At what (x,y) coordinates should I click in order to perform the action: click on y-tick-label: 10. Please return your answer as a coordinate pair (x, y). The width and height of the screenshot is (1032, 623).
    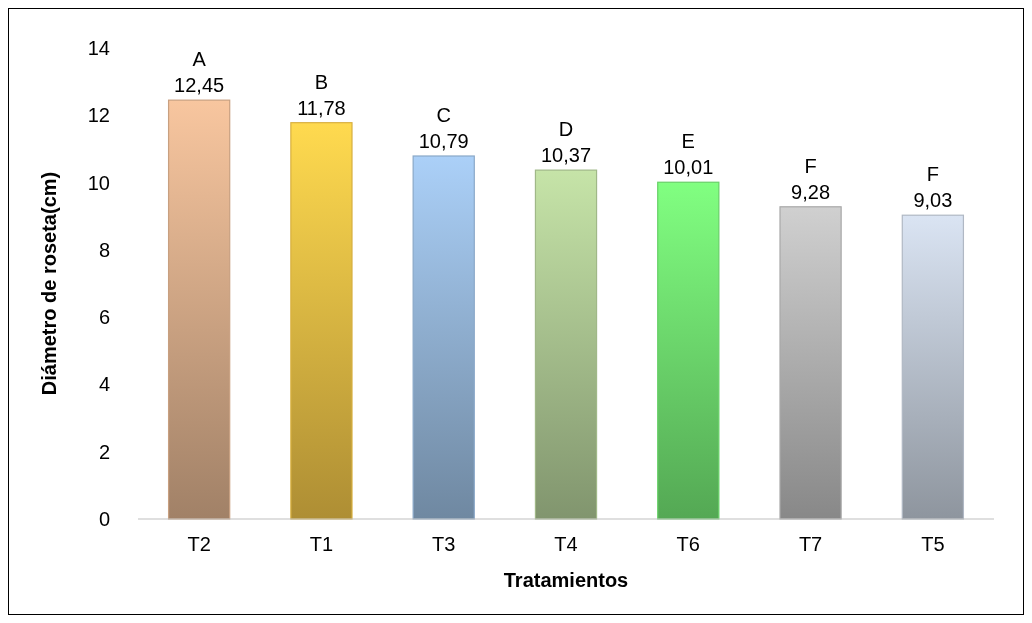
    Looking at the image, I should click on (98, 182).